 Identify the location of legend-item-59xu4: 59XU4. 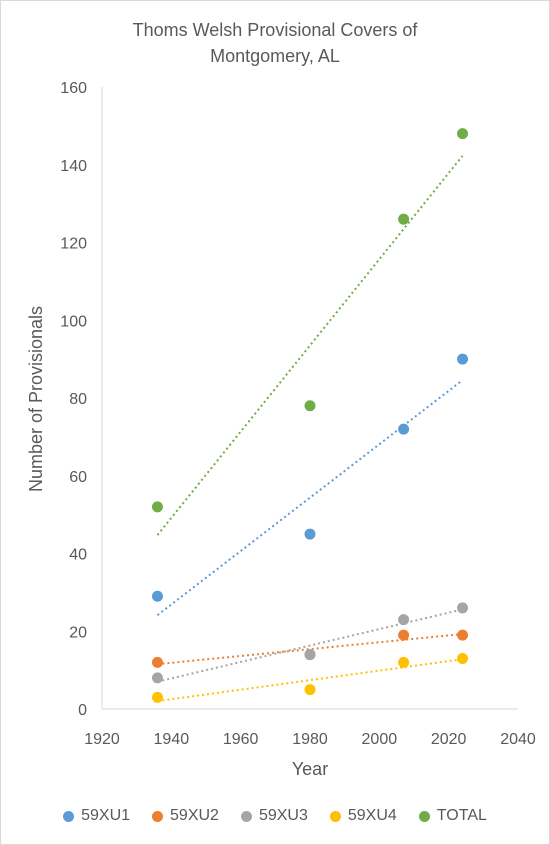
(363, 816).